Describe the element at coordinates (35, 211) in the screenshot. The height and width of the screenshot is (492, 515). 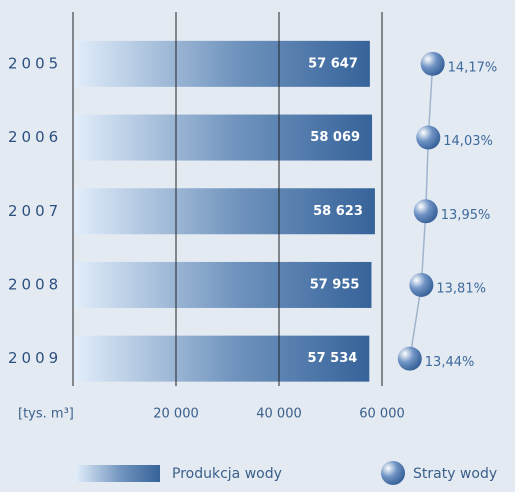
I see `y-tick-label: 2007` at that location.